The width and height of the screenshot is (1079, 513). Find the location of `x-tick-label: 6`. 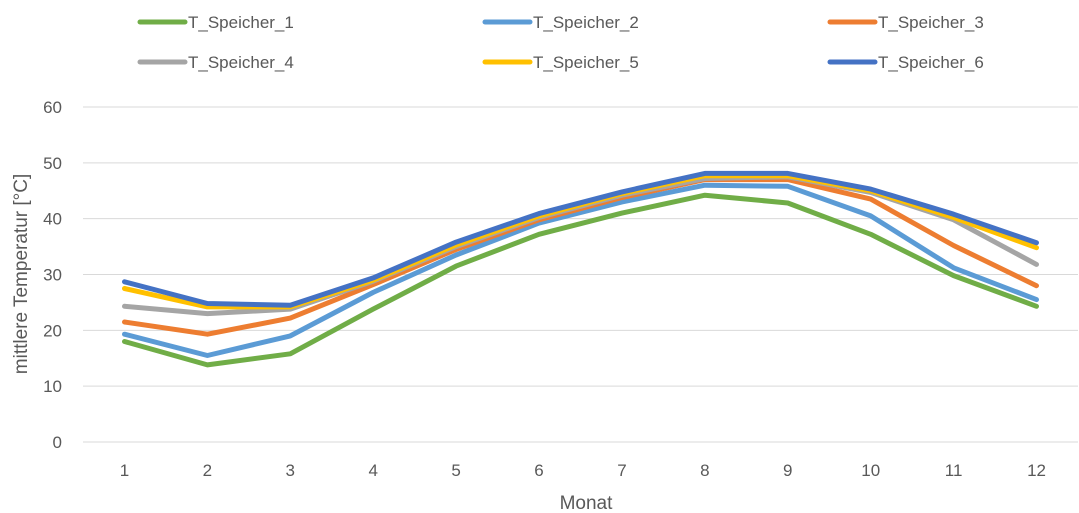

x-tick-label: 6 is located at coordinates (538, 470).